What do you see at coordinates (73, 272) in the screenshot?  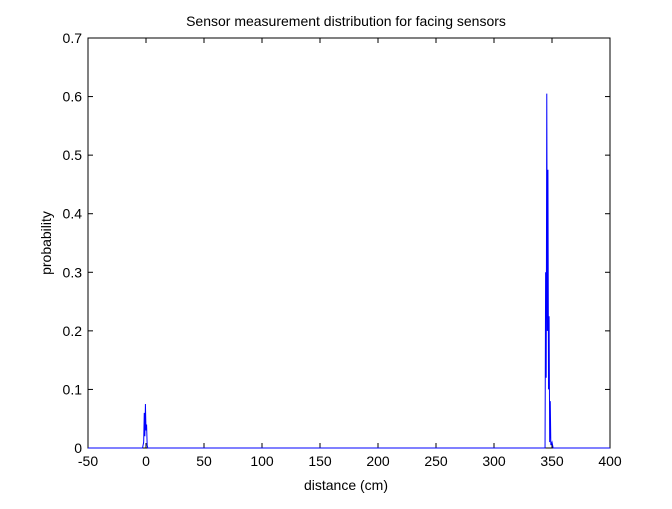 I see `y-tick-label: 0.3` at bounding box center [73, 272].